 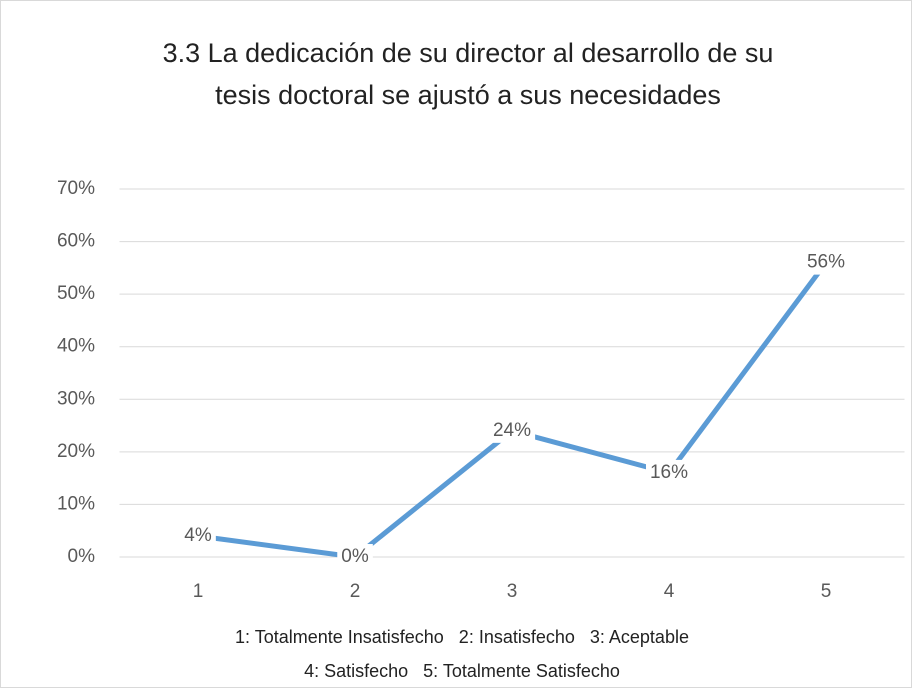 I want to click on value-label: 56%, so click(x=826, y=262).